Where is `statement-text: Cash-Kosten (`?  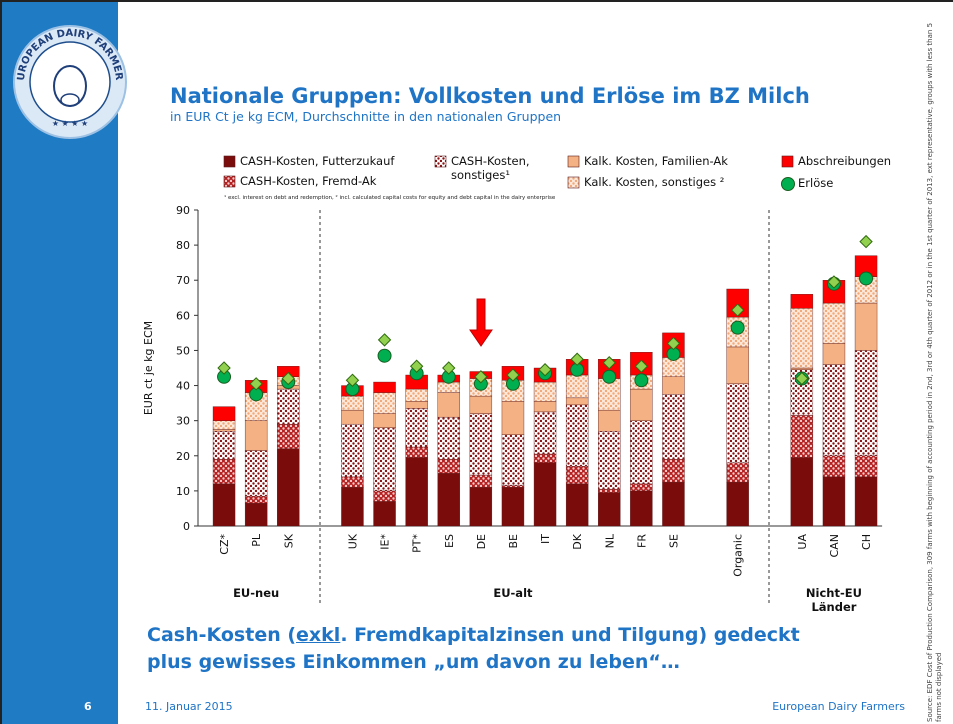
statement-text: Cash-Kosten ( is located at coordinates (222, 635).